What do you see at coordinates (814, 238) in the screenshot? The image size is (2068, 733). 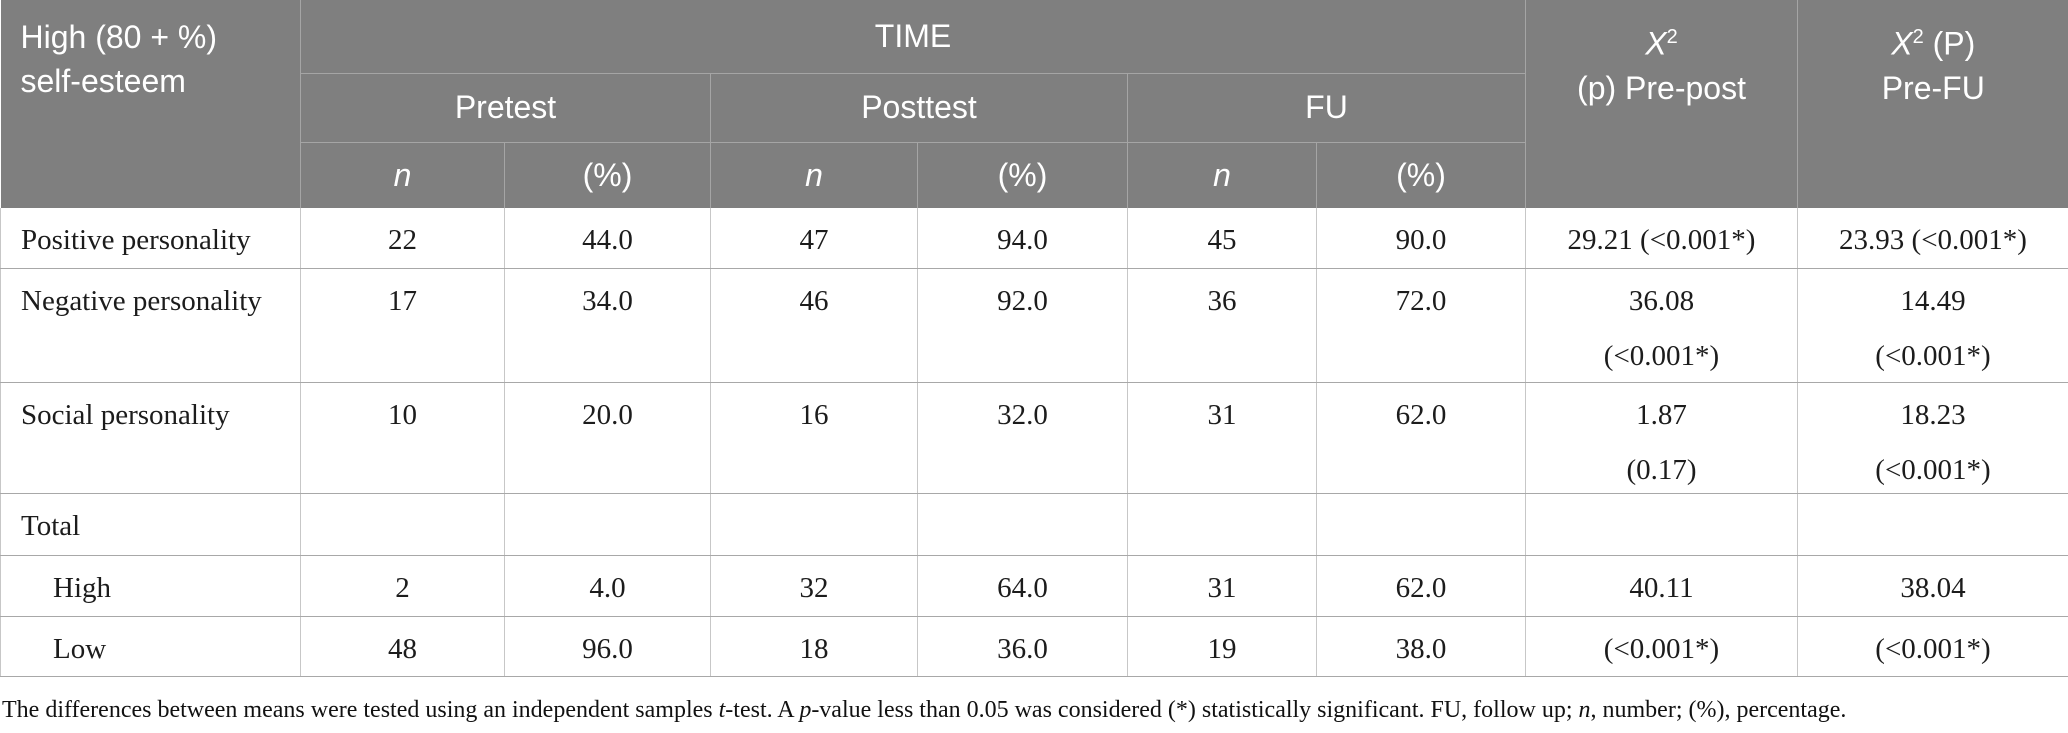 I see `table-cell: 47` at bounding box center [814, 238].